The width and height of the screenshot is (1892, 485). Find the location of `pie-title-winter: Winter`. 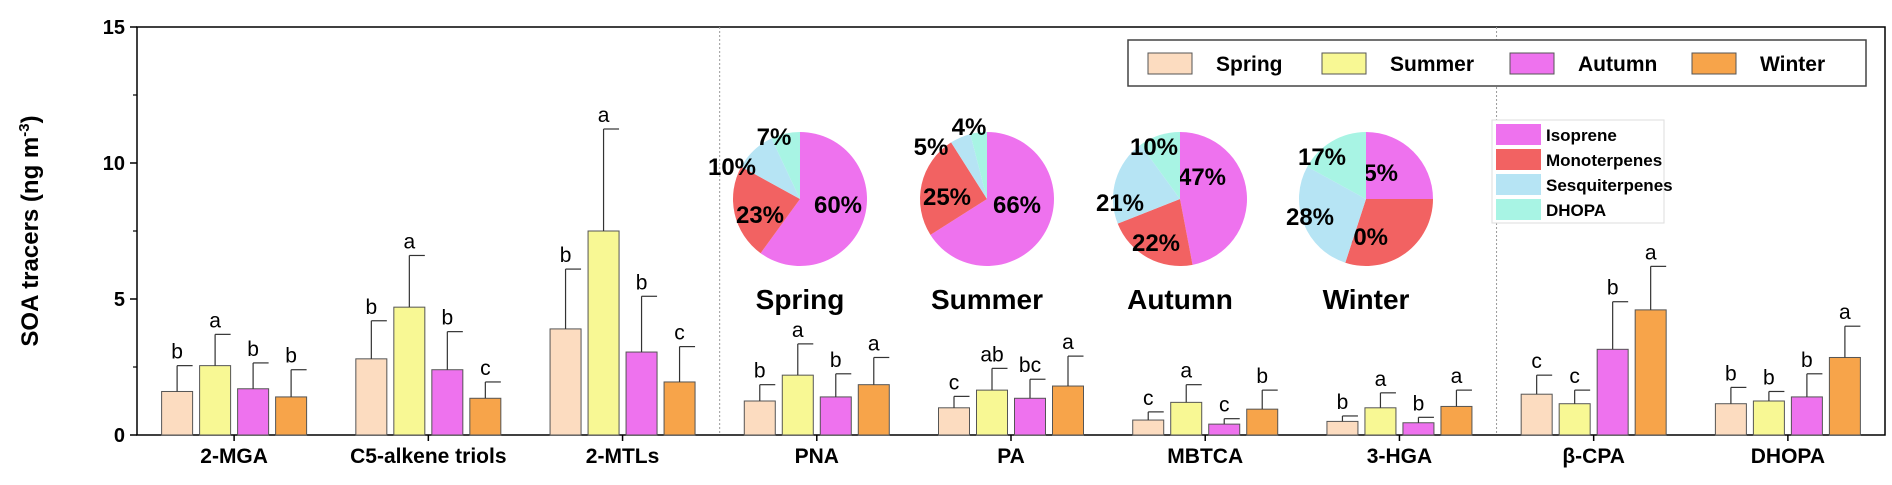

pie-title-winter: Winter is located at coordinates (1366, 299).